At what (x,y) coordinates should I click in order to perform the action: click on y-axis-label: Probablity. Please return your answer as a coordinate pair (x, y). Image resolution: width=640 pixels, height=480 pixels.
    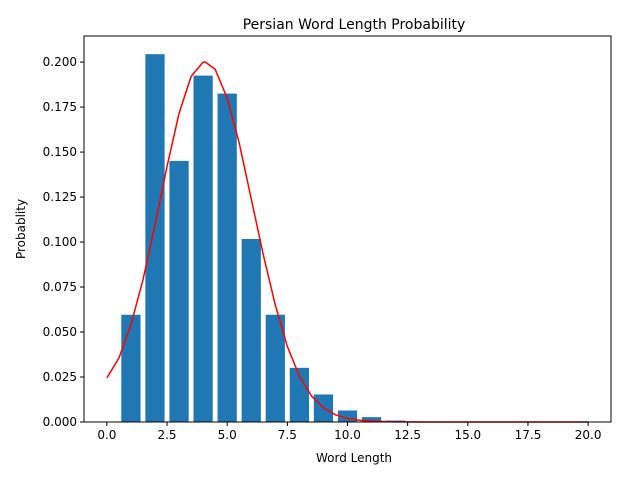
    Looking at the image, I should click on (21, 229).